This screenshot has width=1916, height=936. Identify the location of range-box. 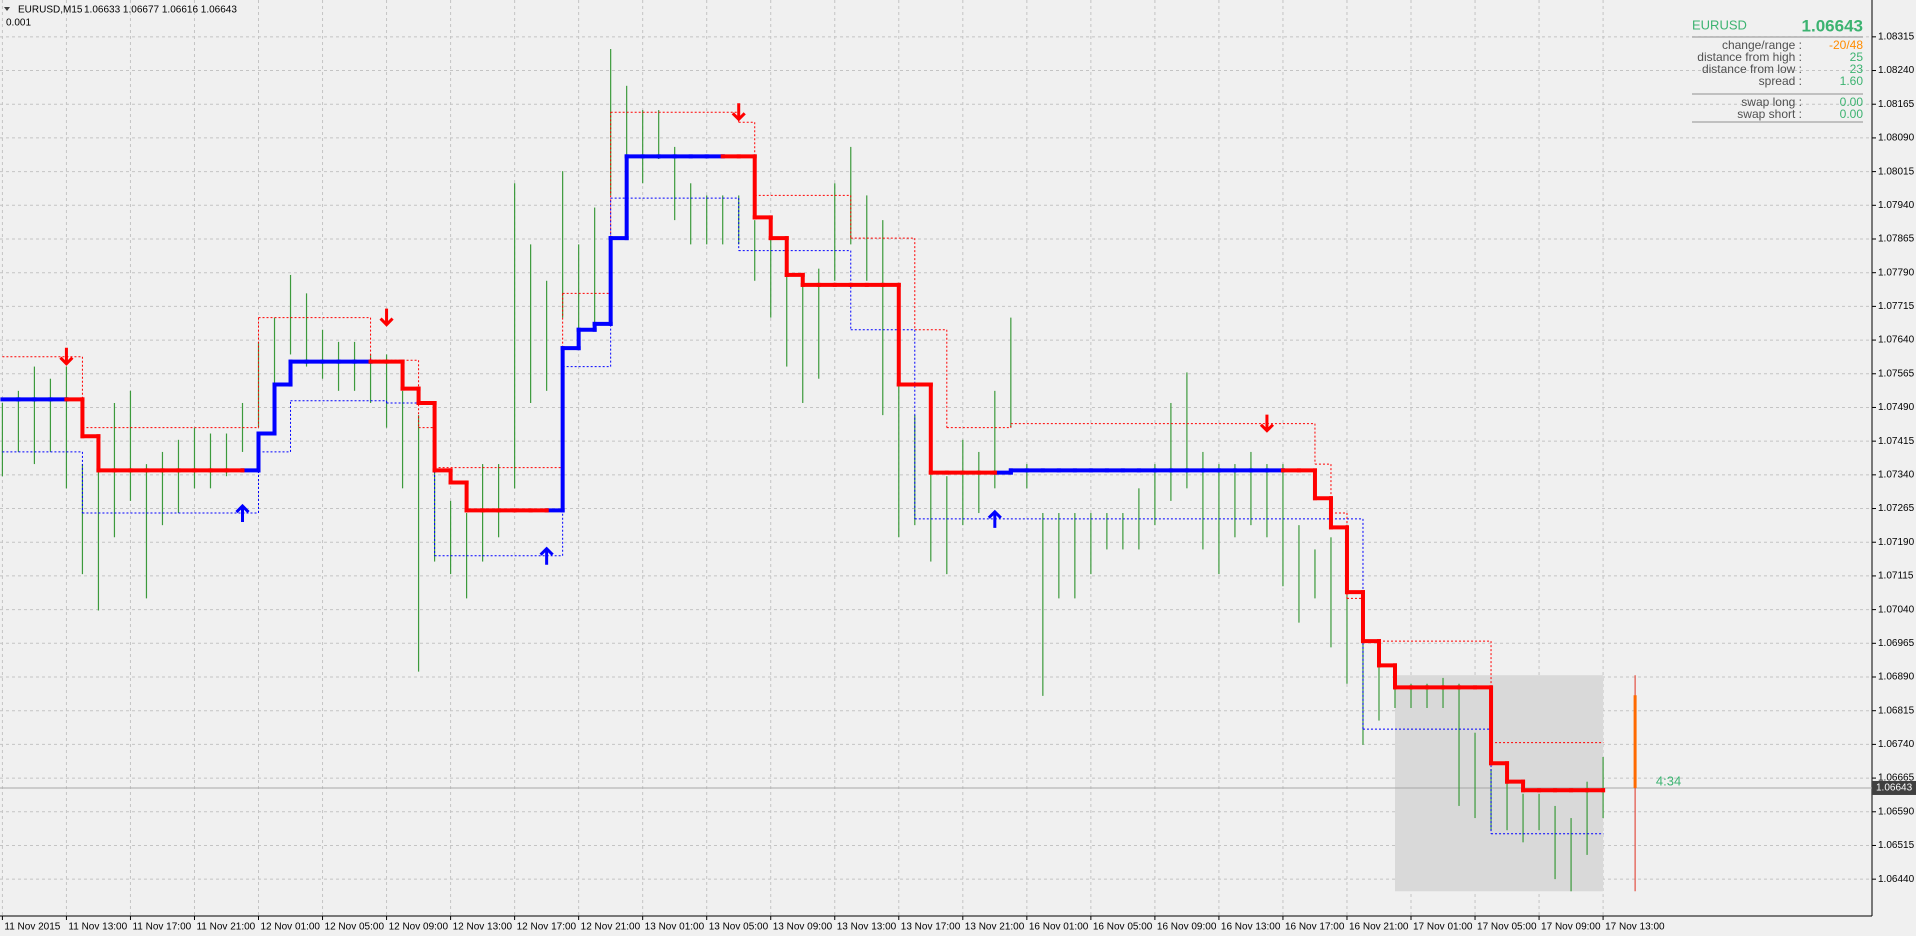
(1499, 783).